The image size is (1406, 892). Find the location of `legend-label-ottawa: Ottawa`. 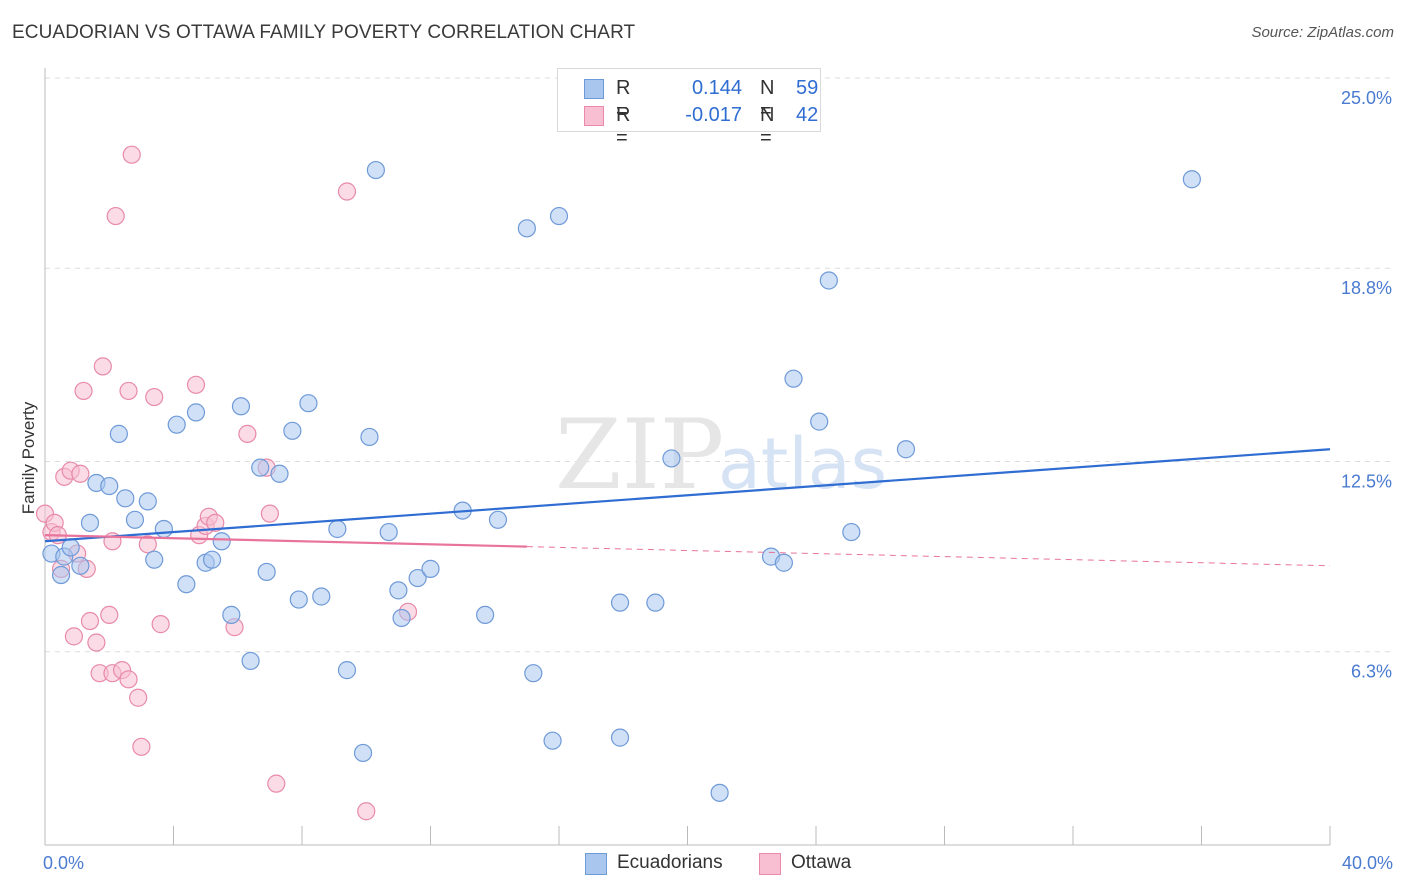

legend-label-ottawa: Ottawa is located at coordinates (821, 862).